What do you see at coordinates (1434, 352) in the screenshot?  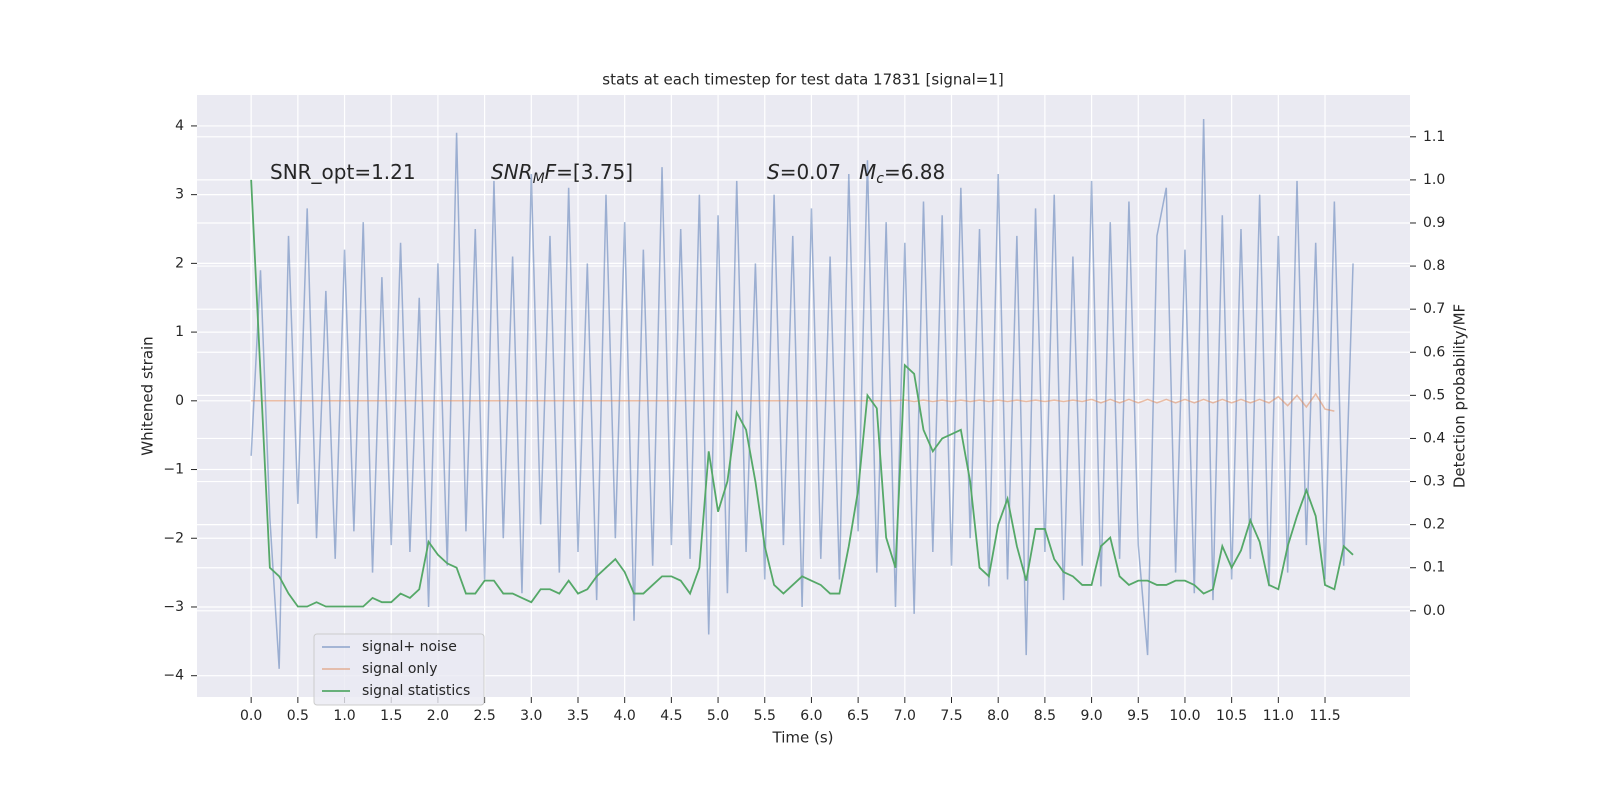 I see `y2-tick-label: 0.6` at bounding box center [1434, 352].